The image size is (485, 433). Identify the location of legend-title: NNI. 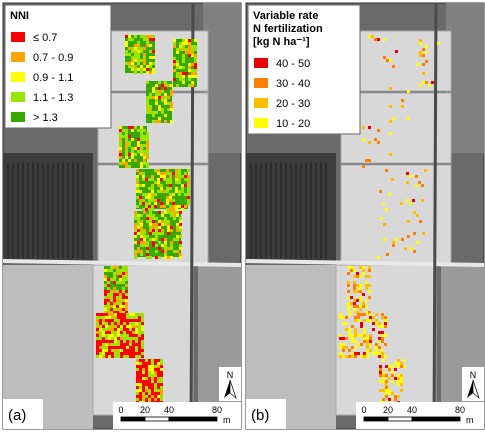
(19, 16).